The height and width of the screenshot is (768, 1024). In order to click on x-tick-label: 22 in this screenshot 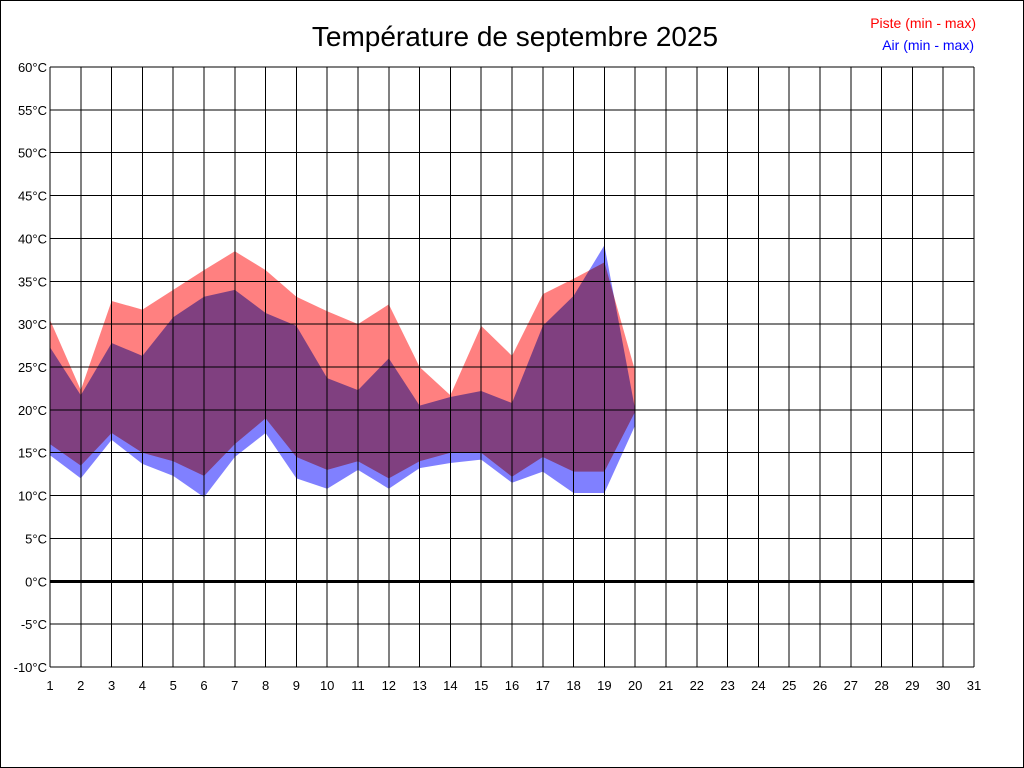, I will do `click(697, 685)`.